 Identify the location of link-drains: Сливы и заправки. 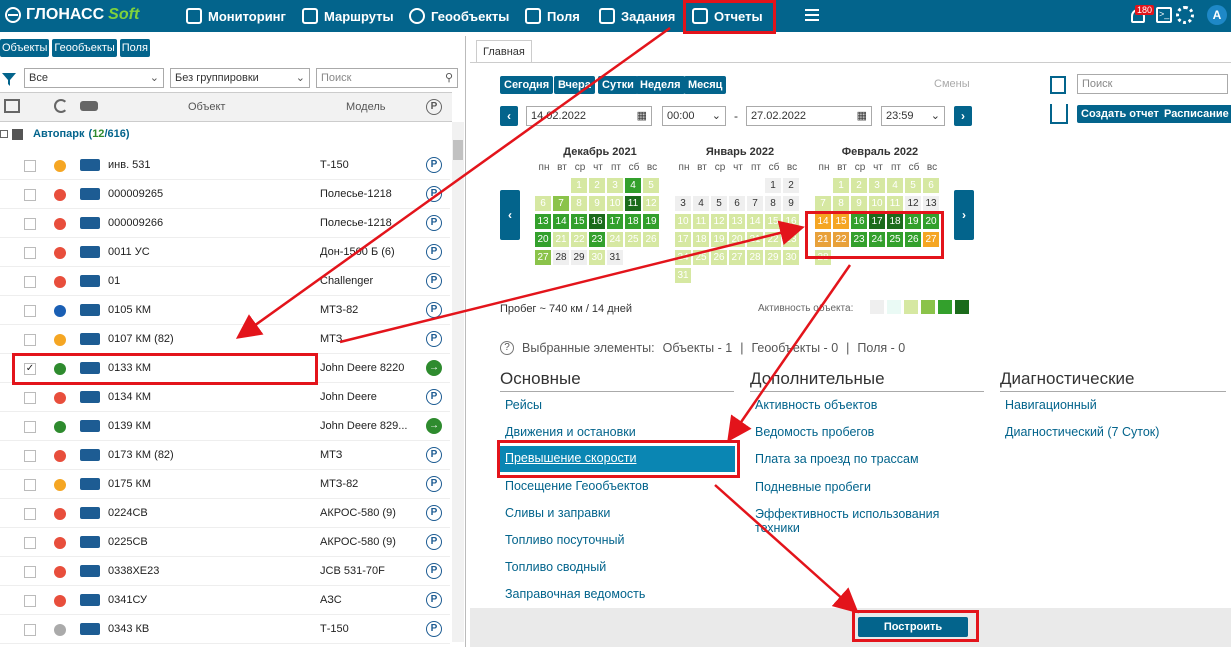
(558, 513).